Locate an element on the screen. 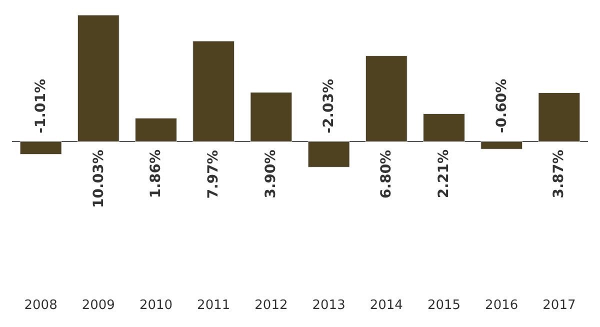 This screenshot has width=600, height=327. data-label: 3.90% is located at coordinates (271, 174).